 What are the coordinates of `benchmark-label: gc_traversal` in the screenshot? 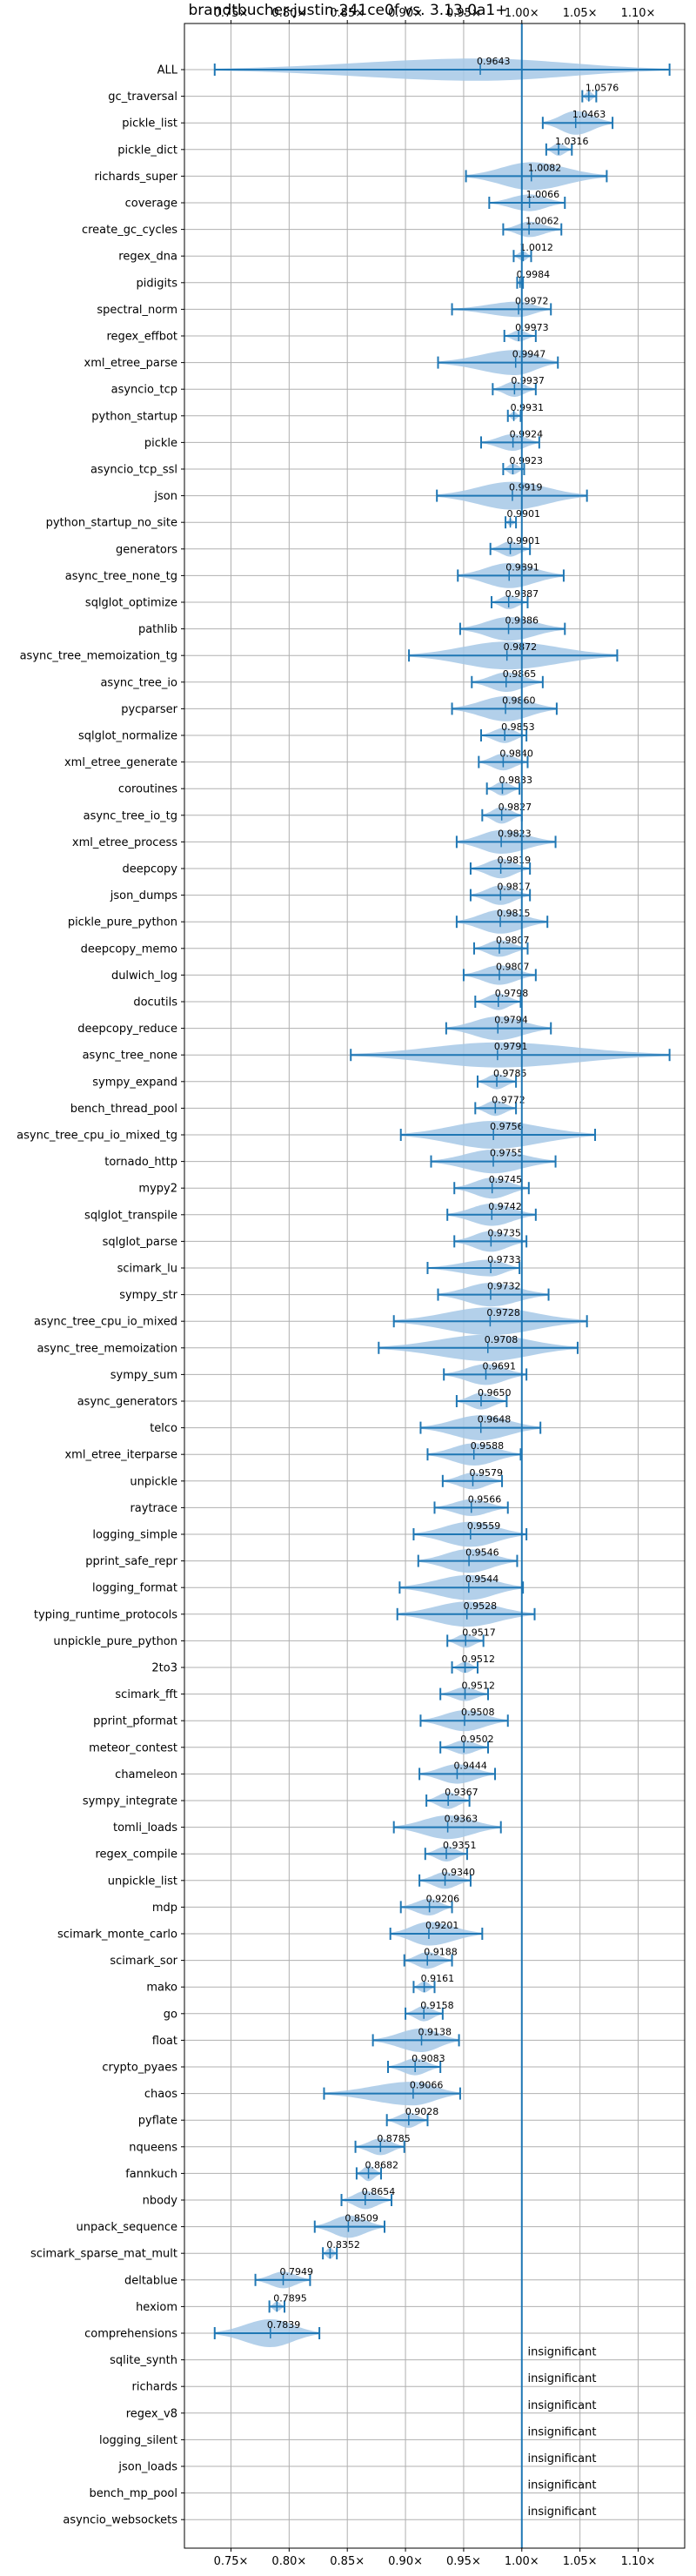 It's located at (142, 97).